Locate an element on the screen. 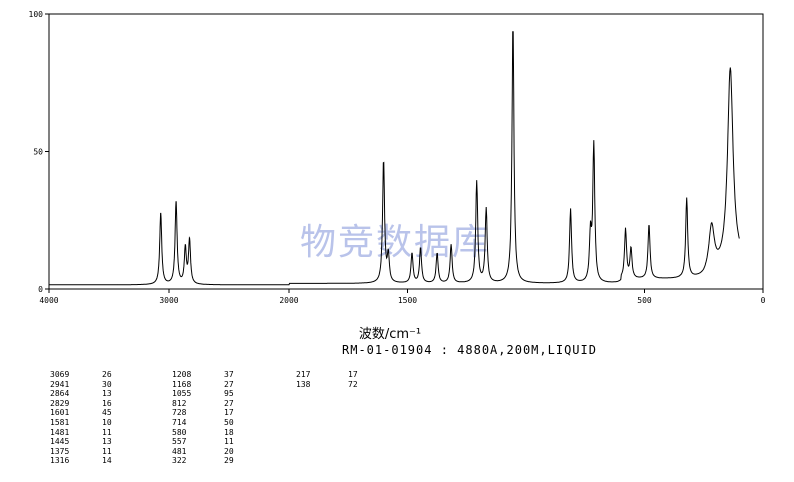  peak-row: 1375 11 is located at coordinates (111, 452).